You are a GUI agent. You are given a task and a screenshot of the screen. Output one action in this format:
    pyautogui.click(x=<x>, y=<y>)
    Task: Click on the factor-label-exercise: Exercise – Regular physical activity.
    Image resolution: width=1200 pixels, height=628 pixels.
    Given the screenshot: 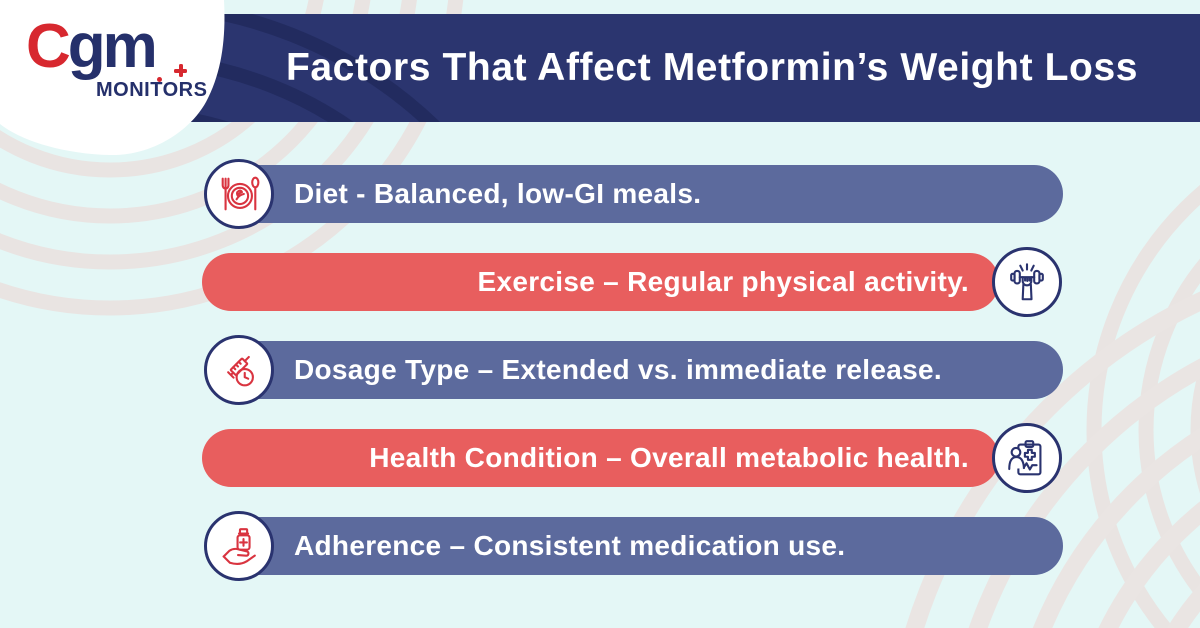 What is the action you would take?
    pyautogui.click(x=723, y=281)
    